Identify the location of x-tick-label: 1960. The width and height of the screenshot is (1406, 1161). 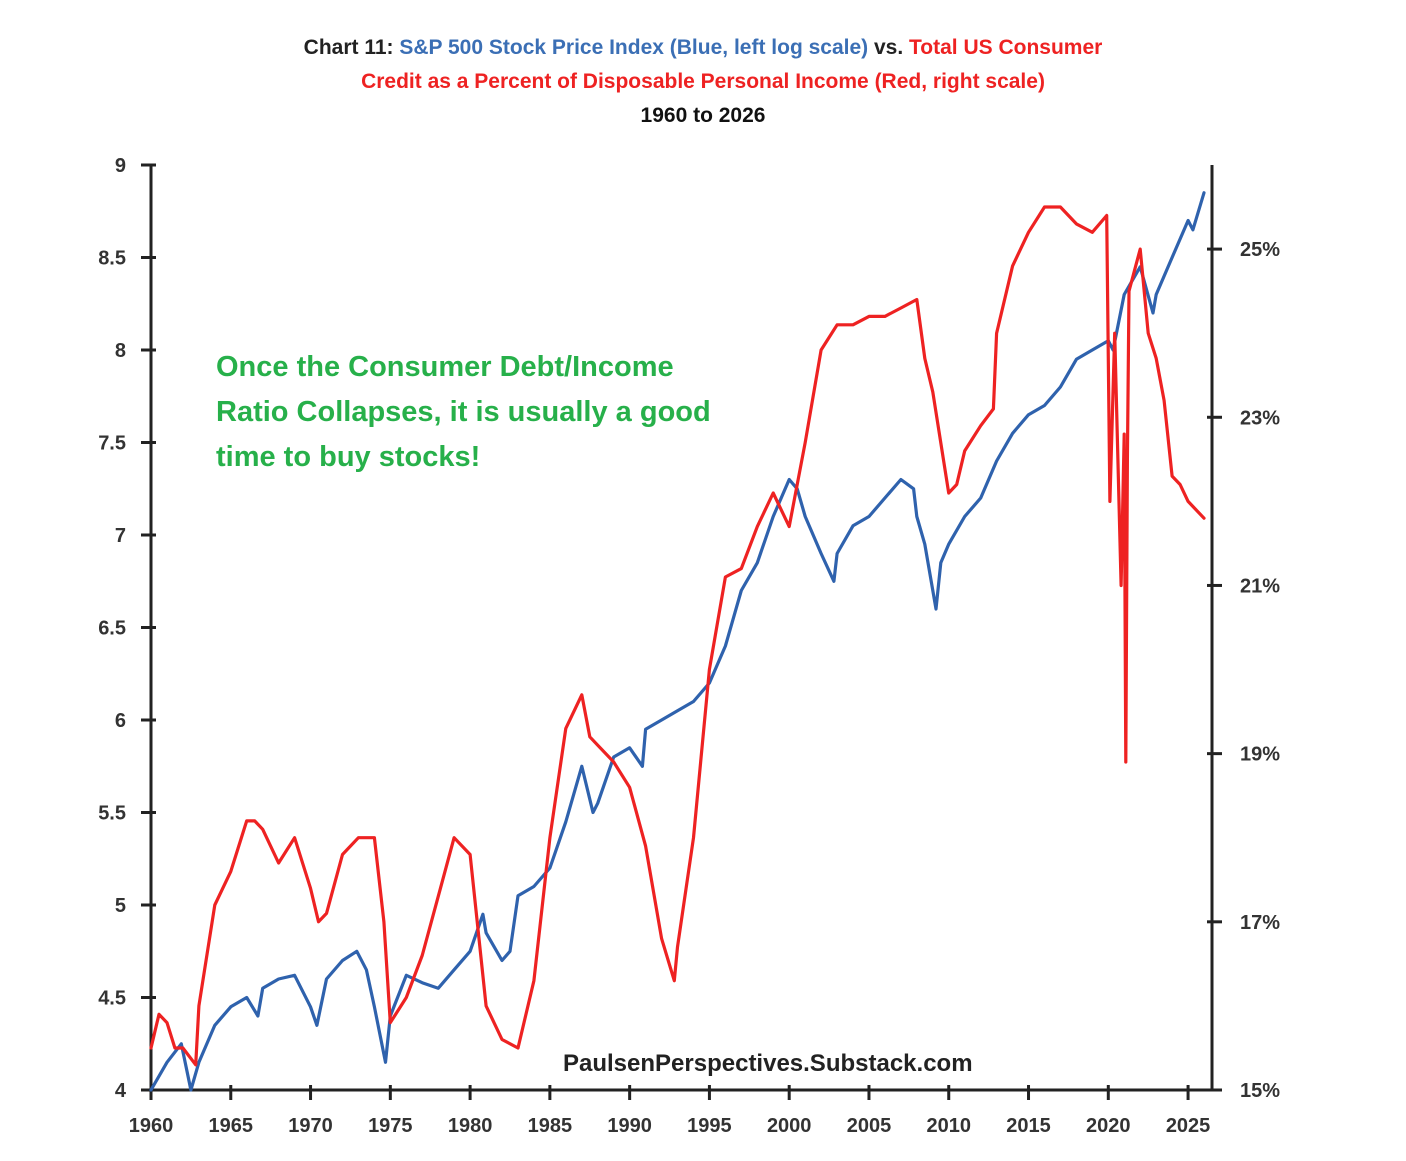
(151, 1126).